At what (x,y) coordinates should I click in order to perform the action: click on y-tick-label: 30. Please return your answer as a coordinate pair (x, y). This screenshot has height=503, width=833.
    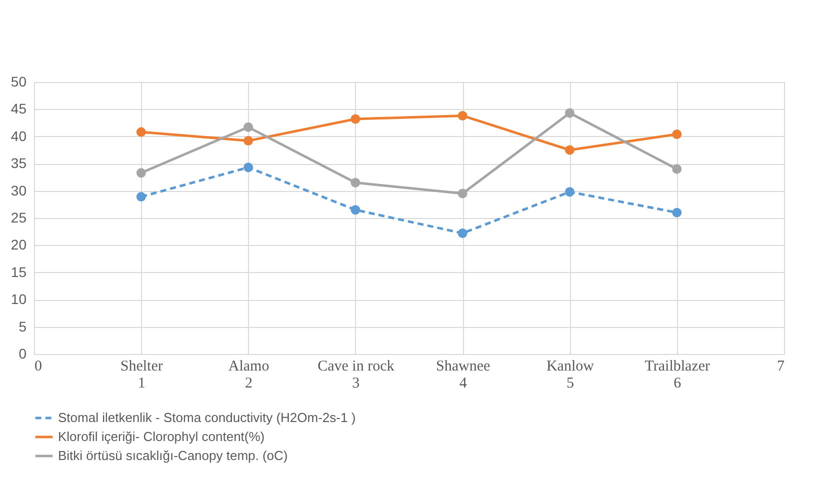
    Looking at the image, I should click on (18, 190).